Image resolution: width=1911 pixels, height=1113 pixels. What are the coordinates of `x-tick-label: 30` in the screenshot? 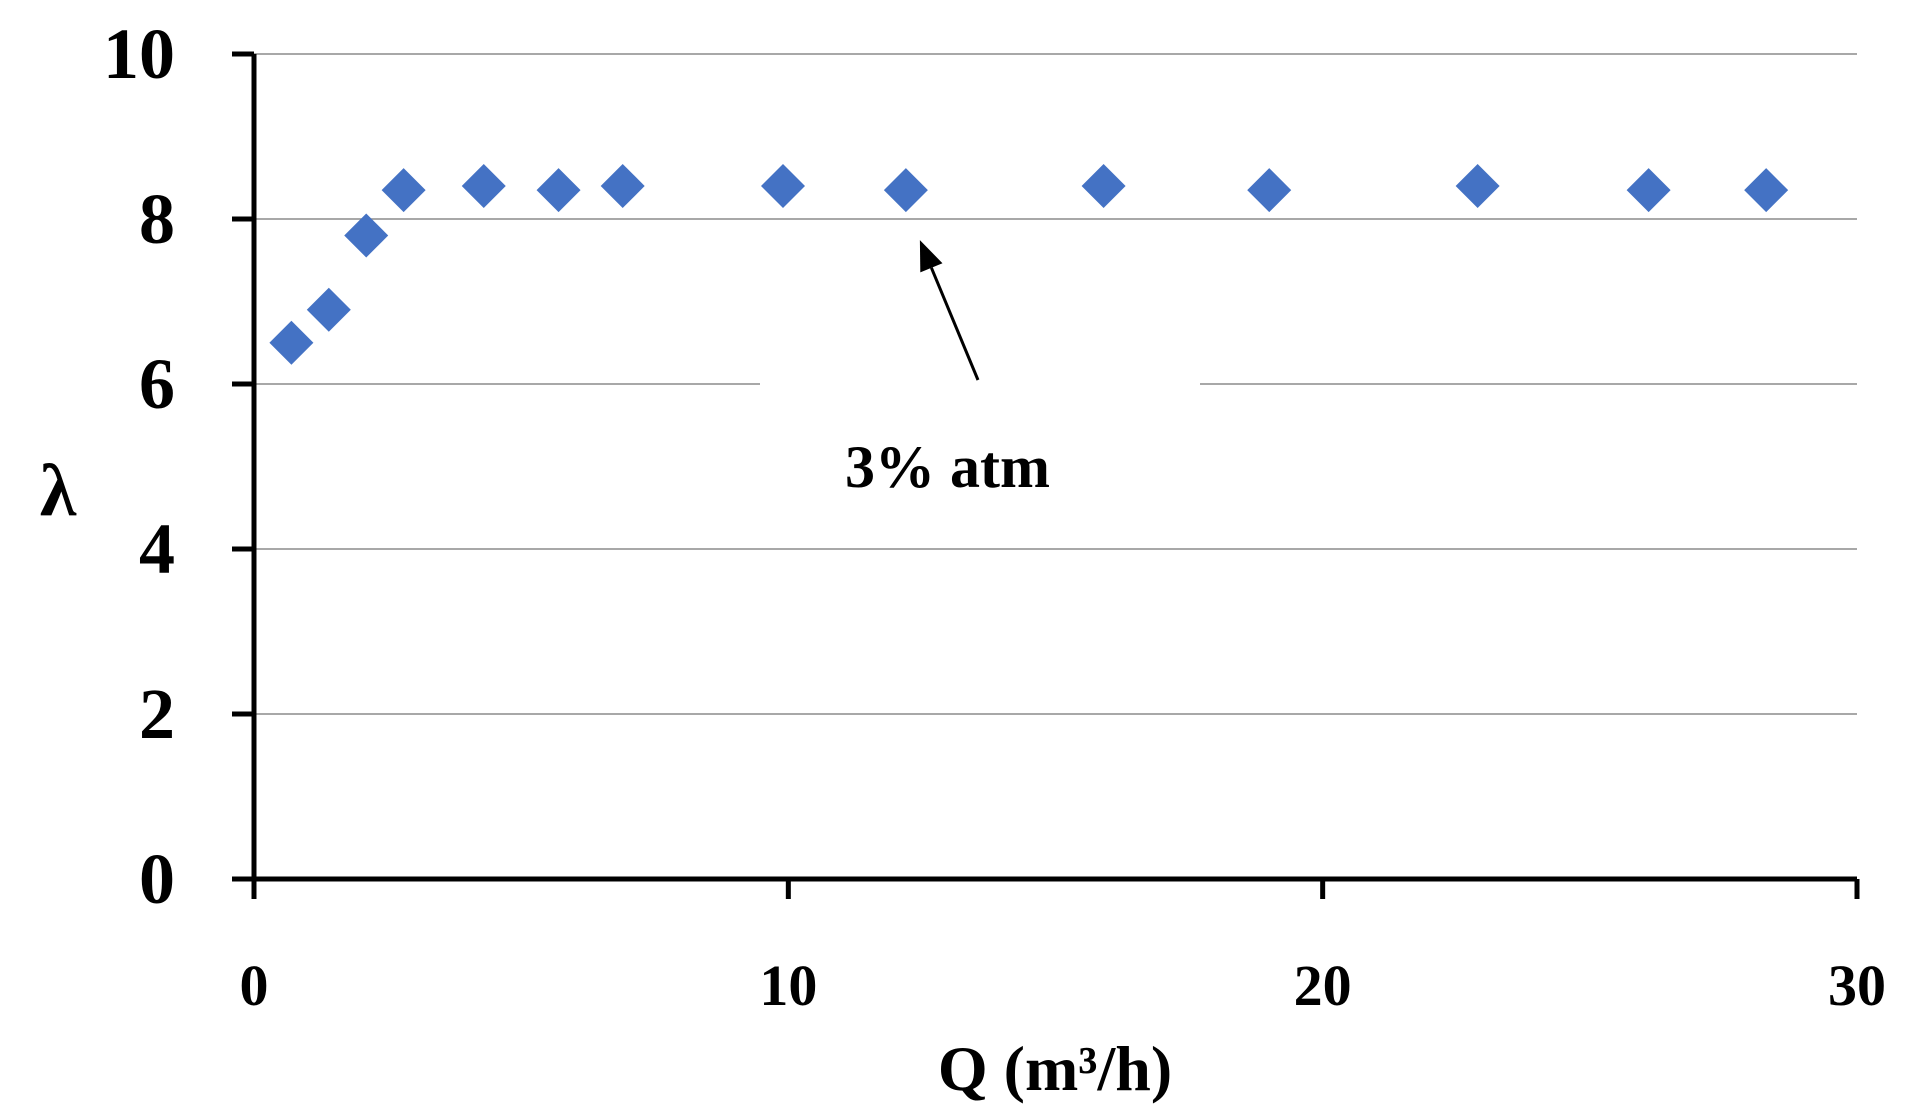 It's located at (1857, 985).